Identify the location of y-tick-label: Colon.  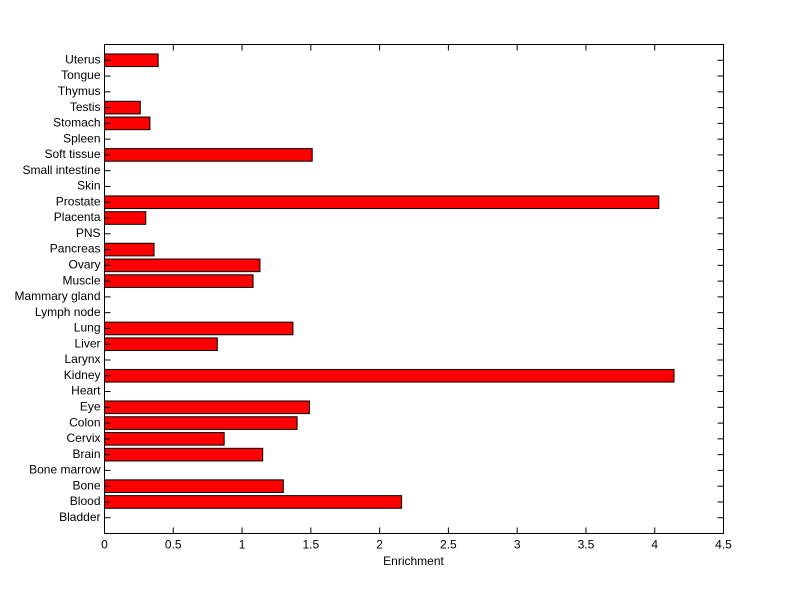
(84, 422).